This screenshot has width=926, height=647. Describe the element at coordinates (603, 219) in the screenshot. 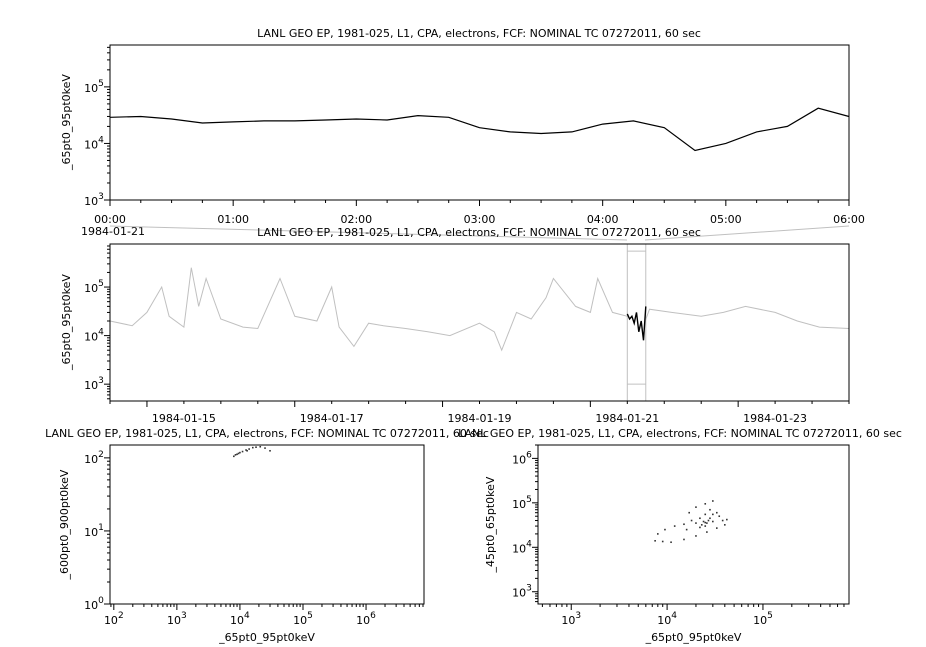

I see `x-tick-label: 04:00` at that location.